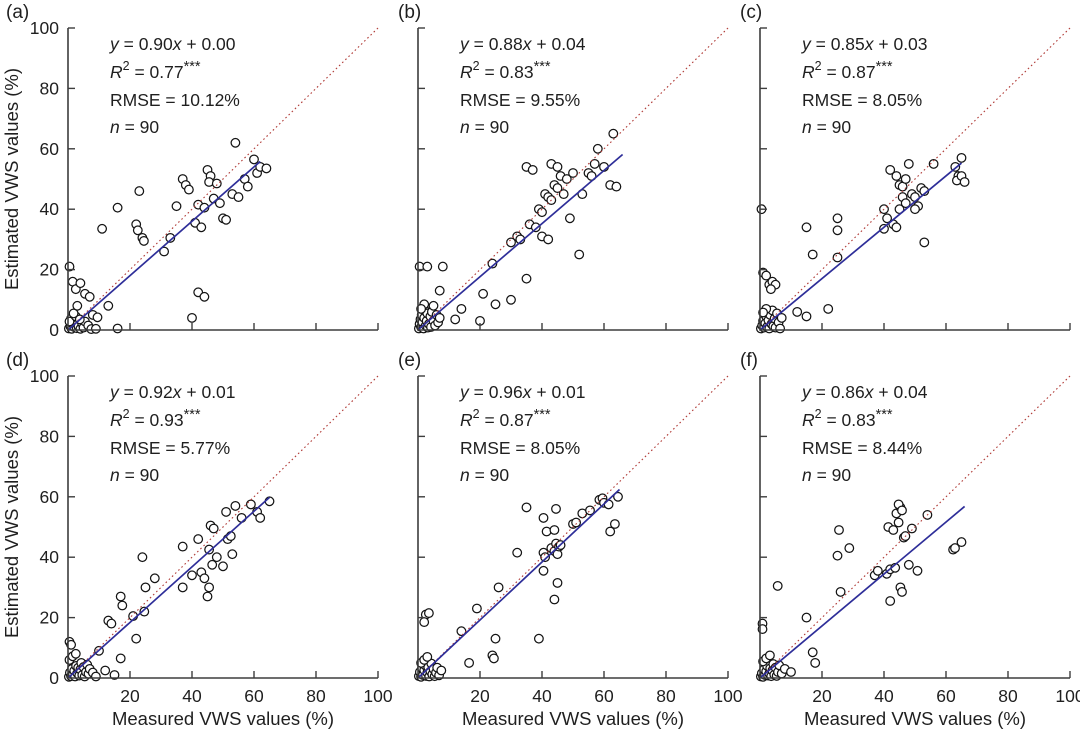 The width and height of the screenshot is (1080, 737). Describe the element at coordinates (11, 179) in the screenshot. I see `y-axis-label: Estimated VWS values (%)` at that location.